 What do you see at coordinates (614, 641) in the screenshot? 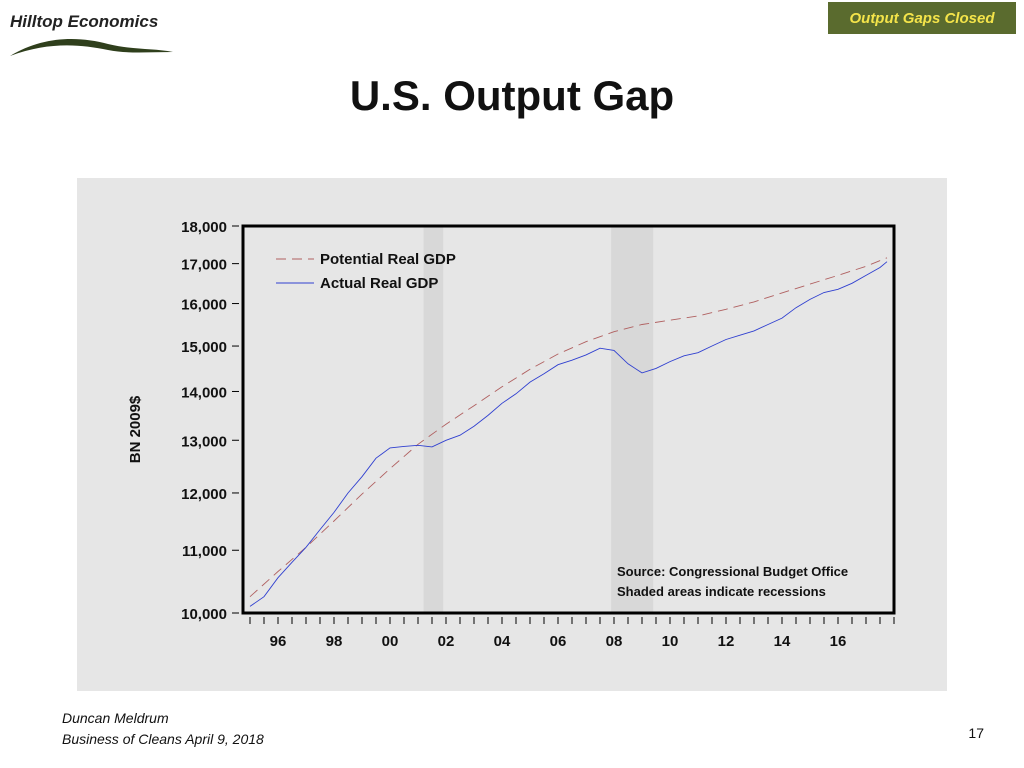
I see `x-tick-label: 08` at bounding box center [614, 641].